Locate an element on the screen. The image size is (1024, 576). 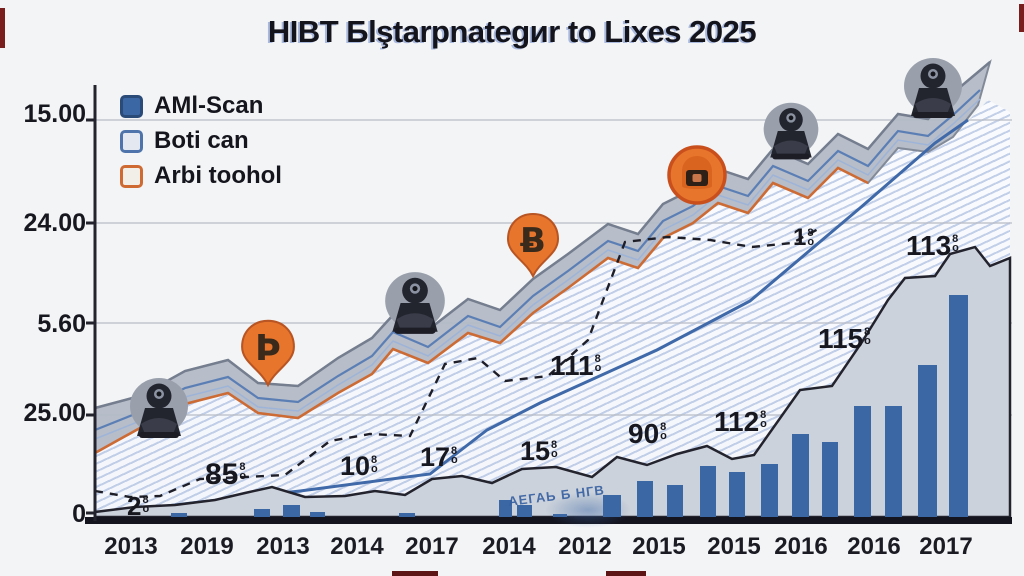
data-point-value: 2 is located at coordinates (134, 506).